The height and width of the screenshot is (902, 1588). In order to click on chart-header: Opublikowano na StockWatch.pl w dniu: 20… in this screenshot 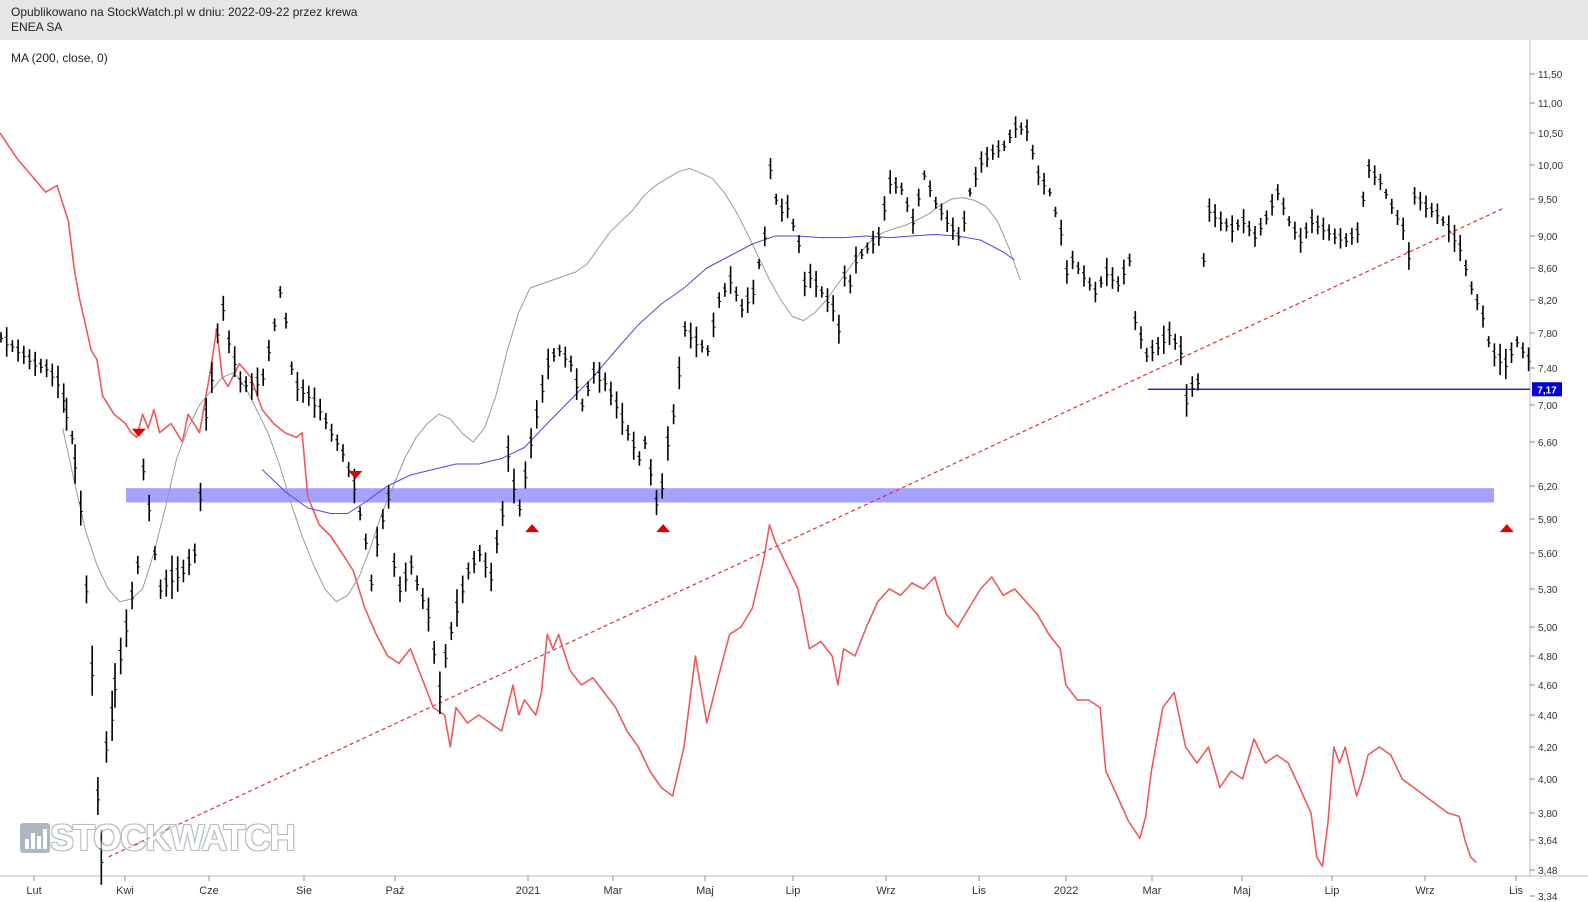, I will do `click(794, 20)`.